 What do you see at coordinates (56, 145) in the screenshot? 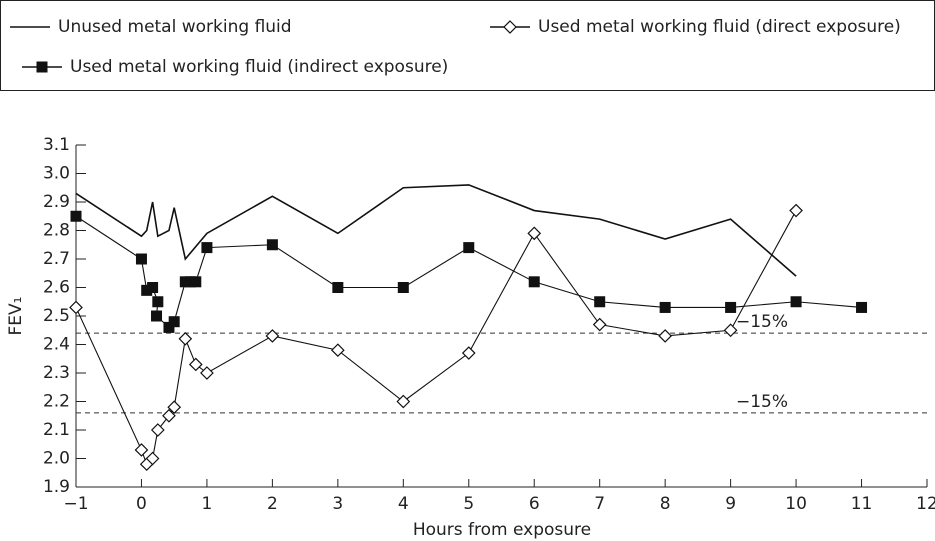
I see `y-tick-label: 3.1` at bounding box center [56, 145].